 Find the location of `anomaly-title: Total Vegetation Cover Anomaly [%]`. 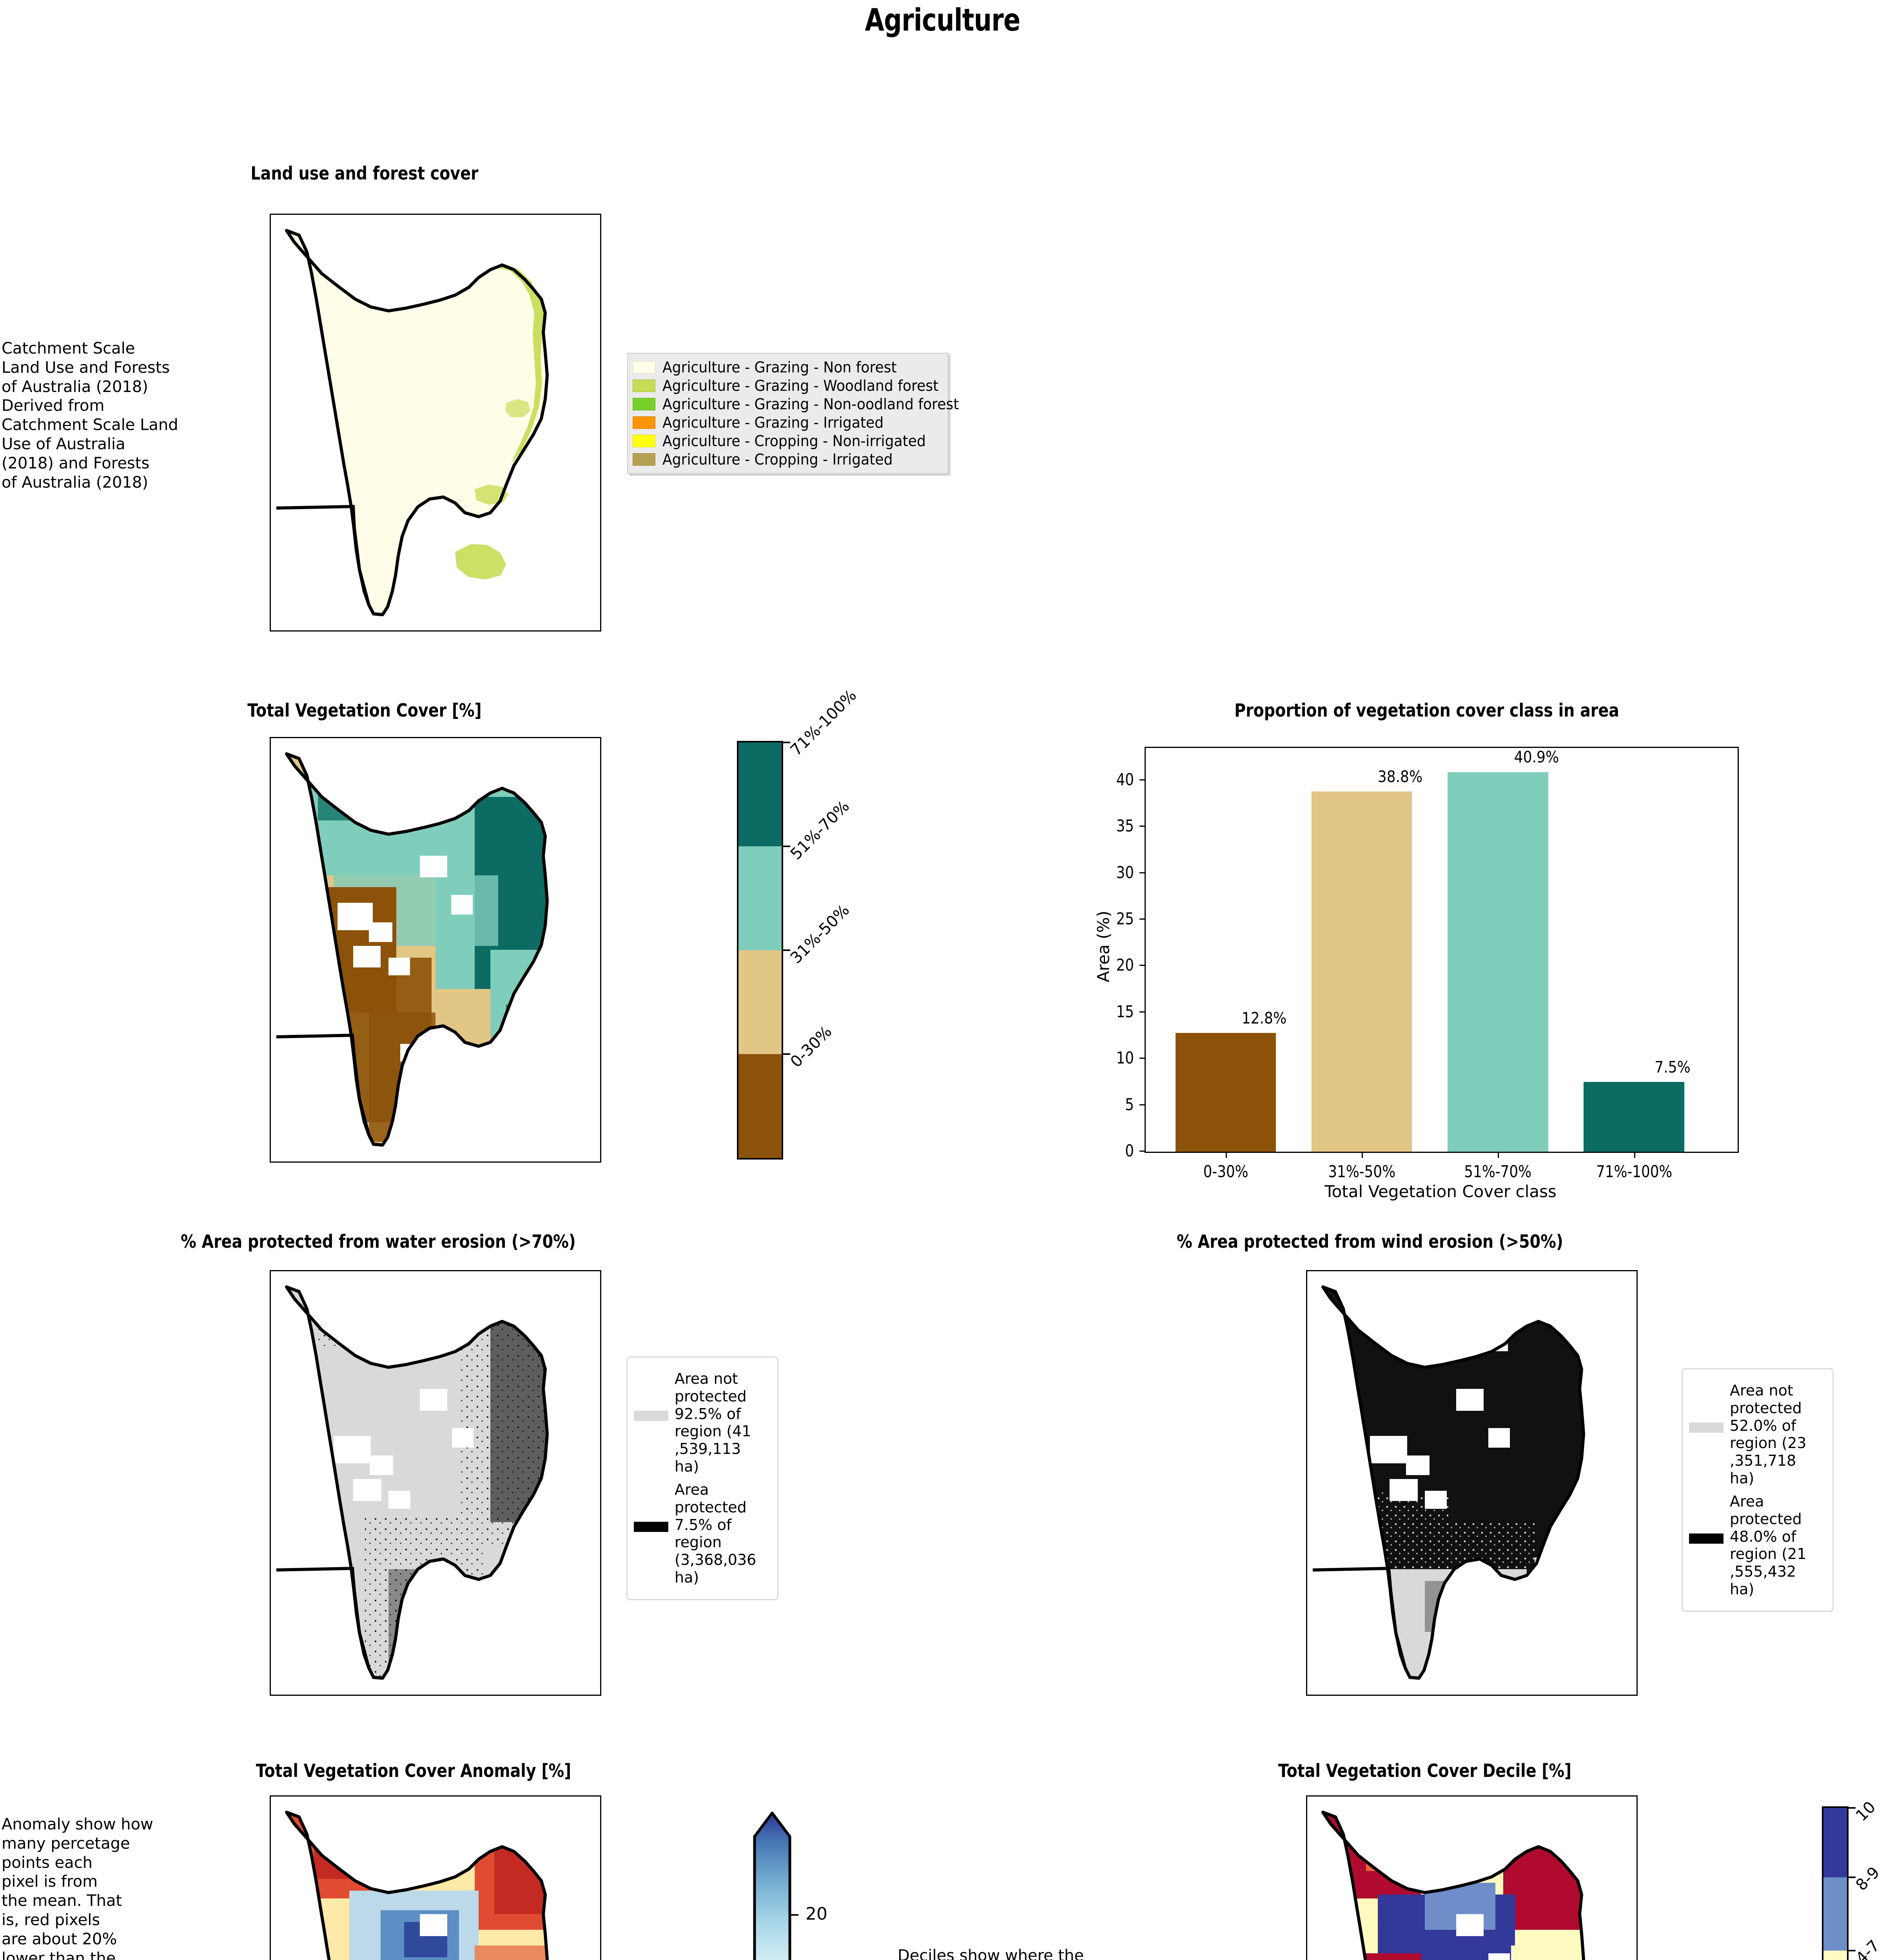

anomaly-title: Total Vegetation Cover Anomaly [%] is located at coordinates (413, 1770).